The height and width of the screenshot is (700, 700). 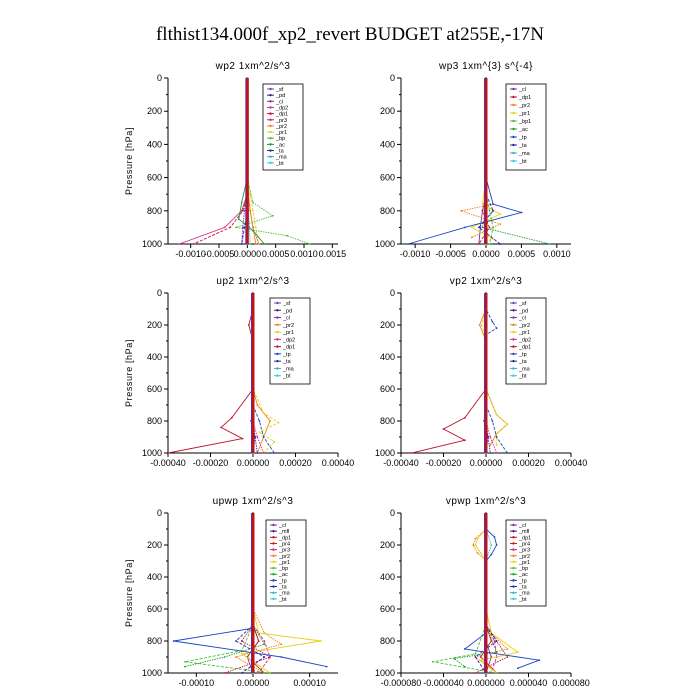 I want to click on x-tick-label: 0.00020, so click(x=295, y=463).